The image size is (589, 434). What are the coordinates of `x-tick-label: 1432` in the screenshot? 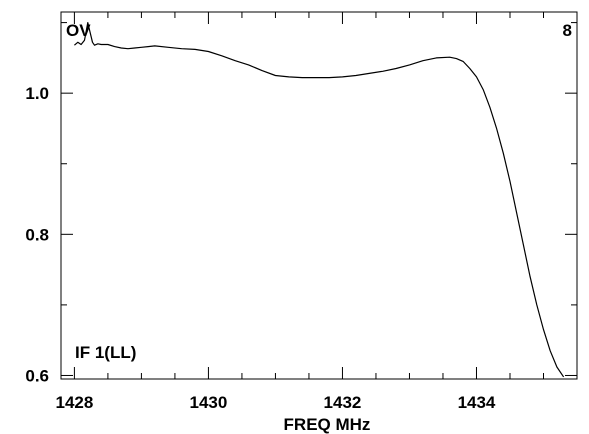 It's located at (343, 402).